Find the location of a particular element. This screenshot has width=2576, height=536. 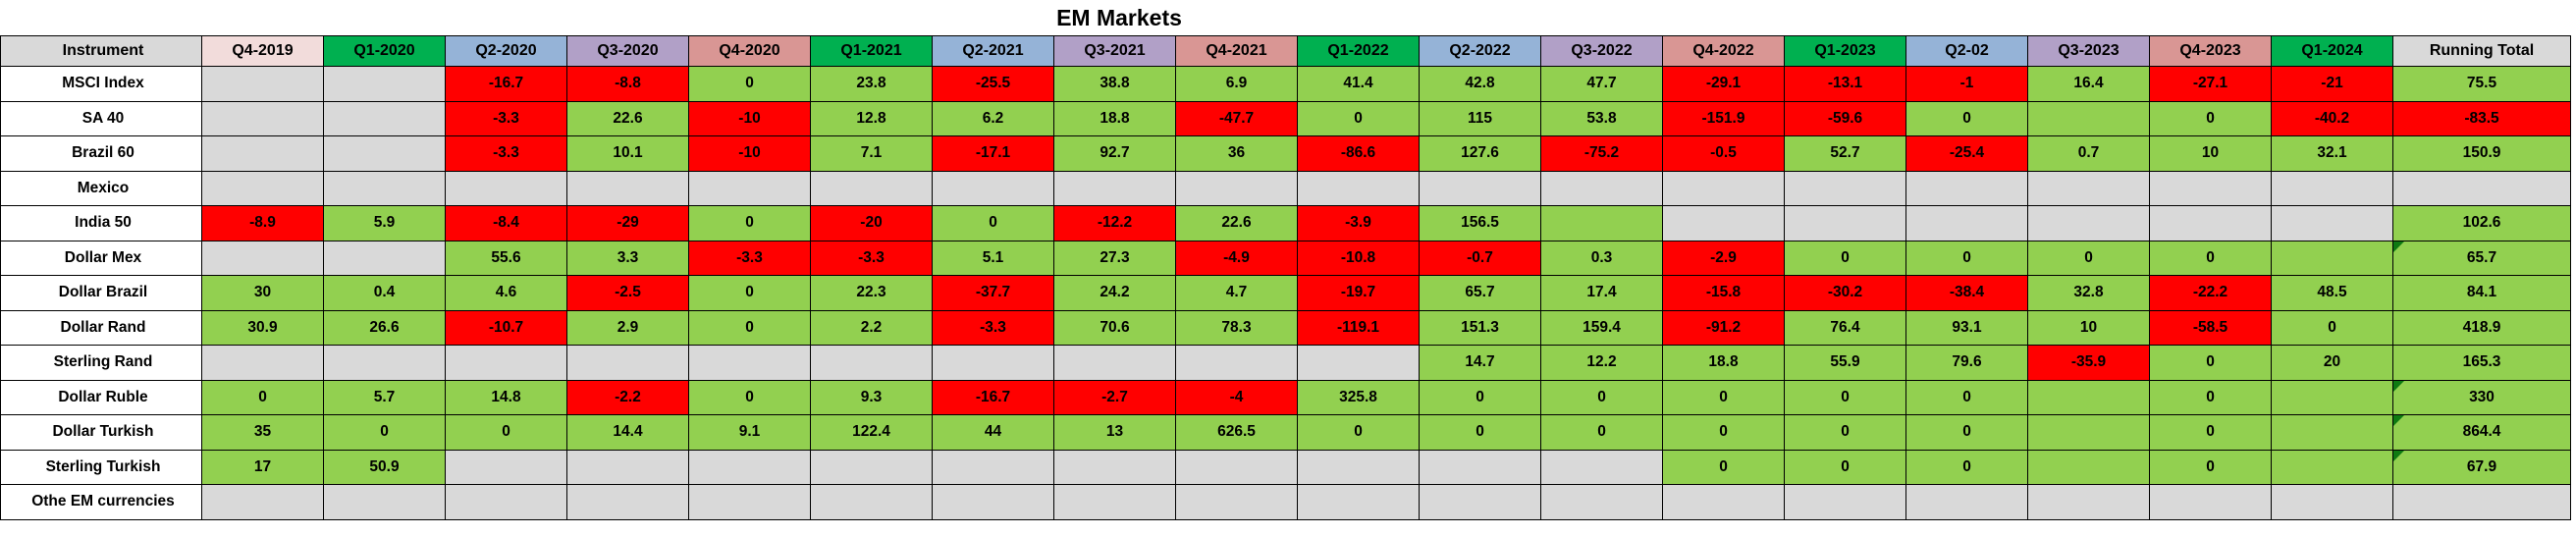

cell-dollar-mex-q1-2022: -10.8 is located at coordinates (1358, 258).